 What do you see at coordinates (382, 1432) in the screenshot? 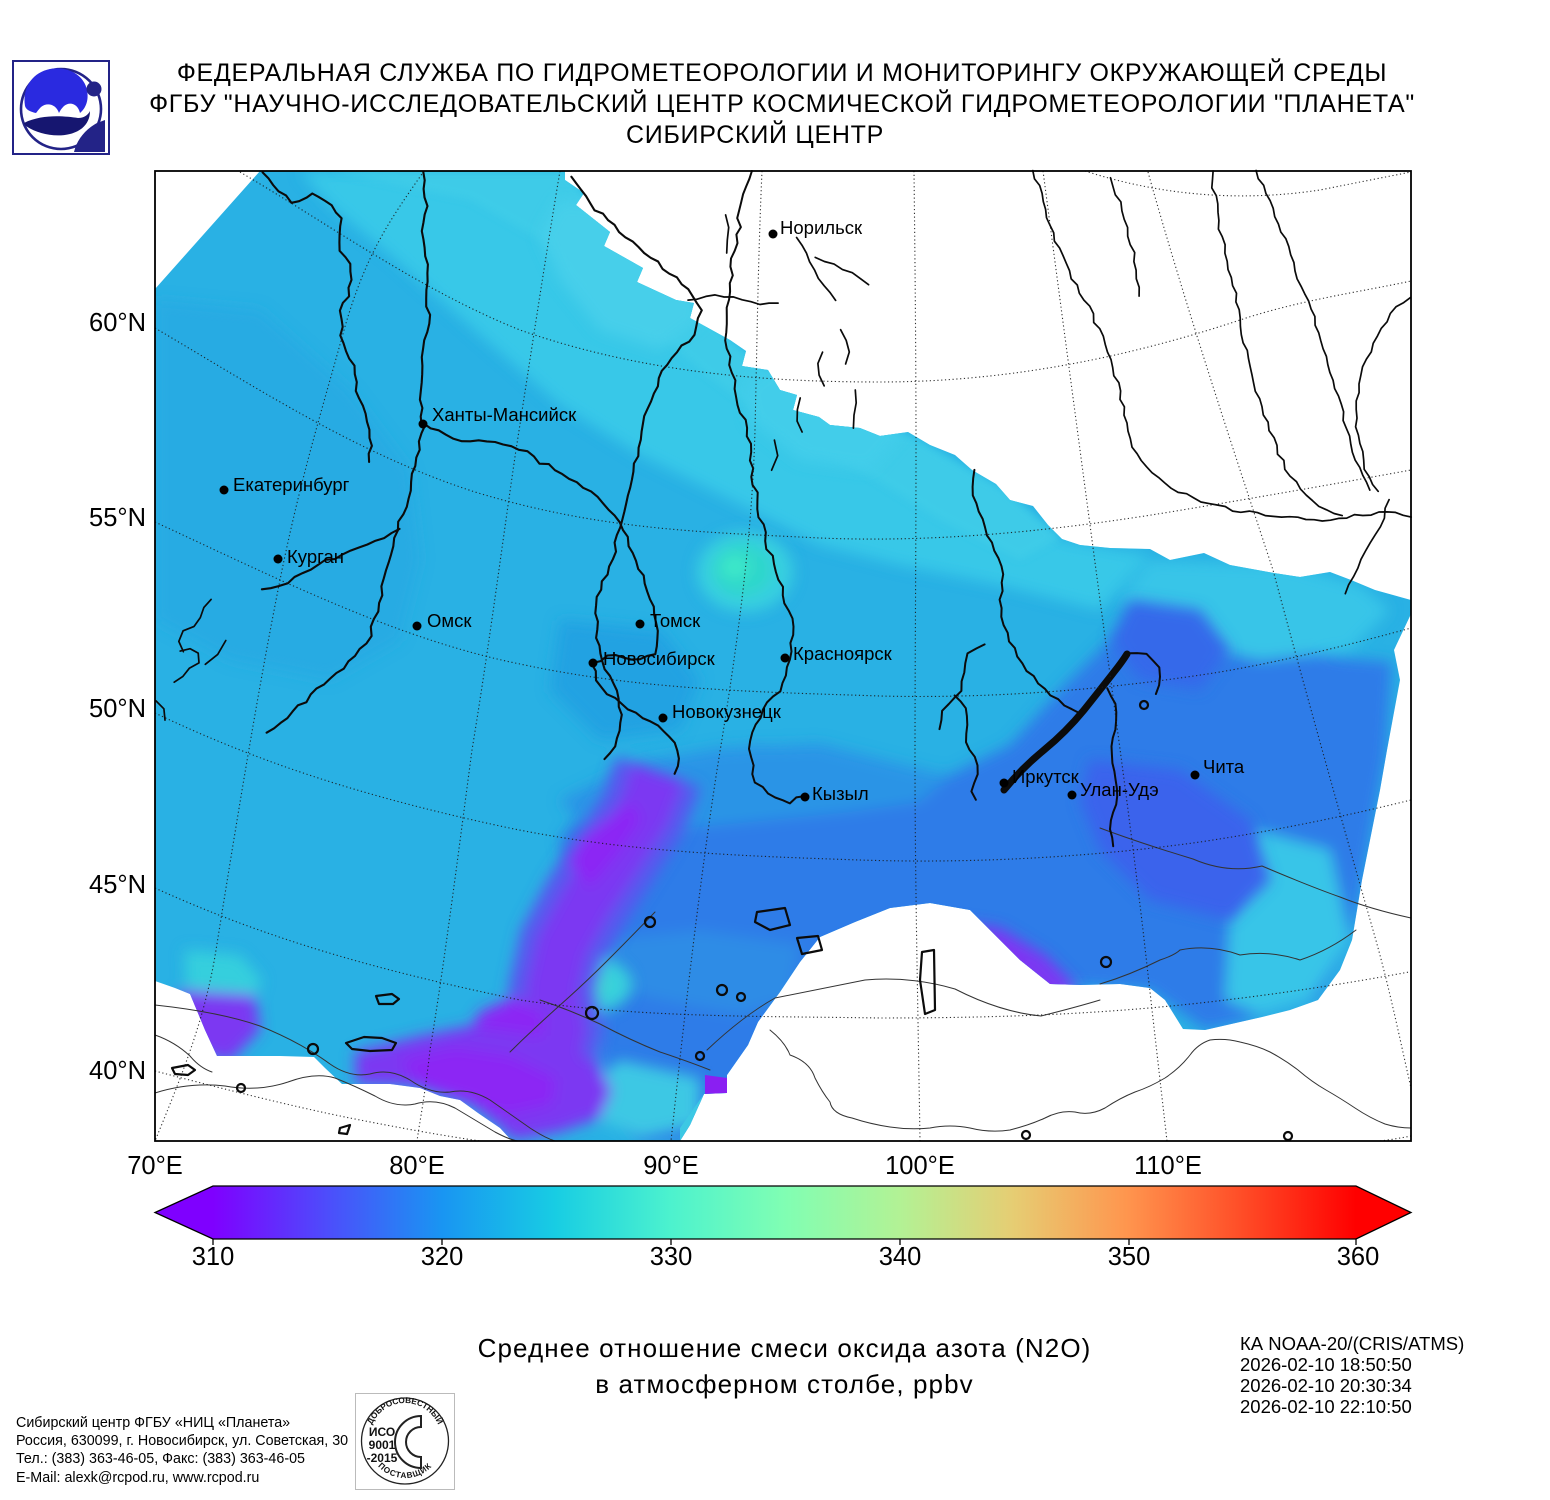
I see `svg-text: ИСО` at bounding box center [382, 1432].